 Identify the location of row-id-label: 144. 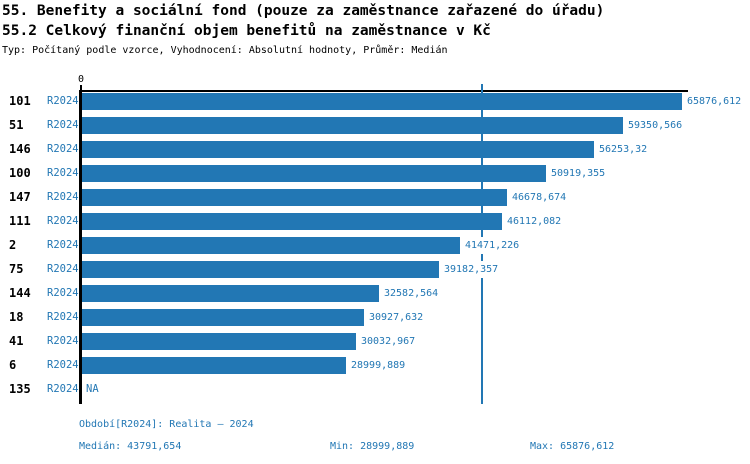
(20, 293).